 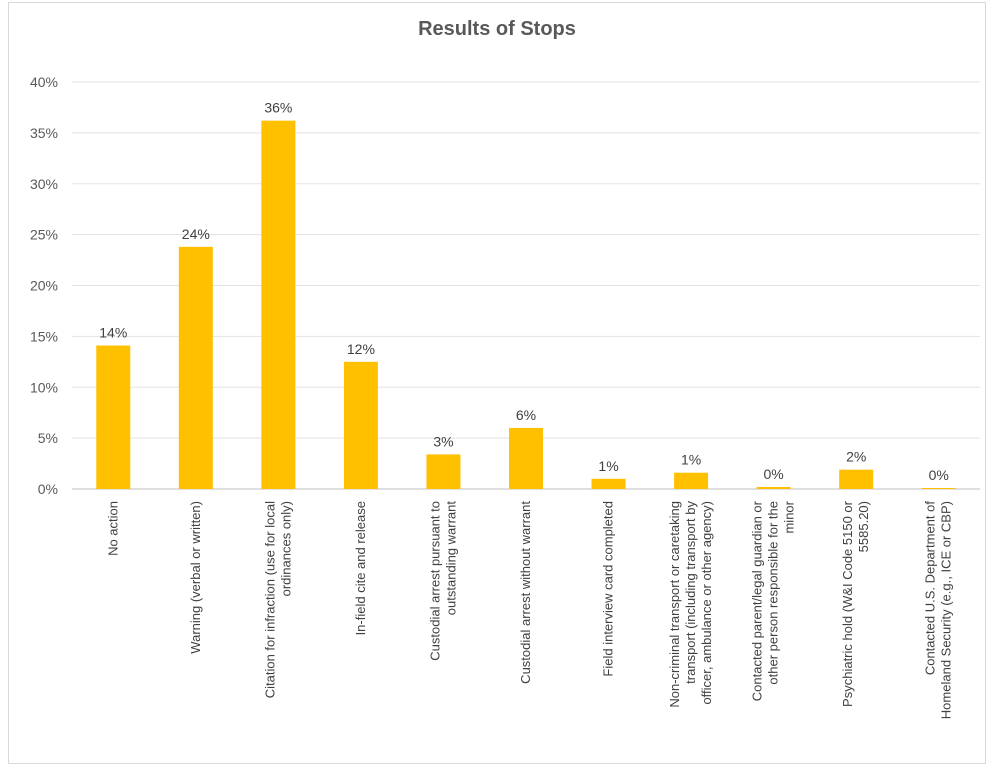 I want to click on x-tick-label-line: Warning (verbal or written), so click(x=195, y=577).